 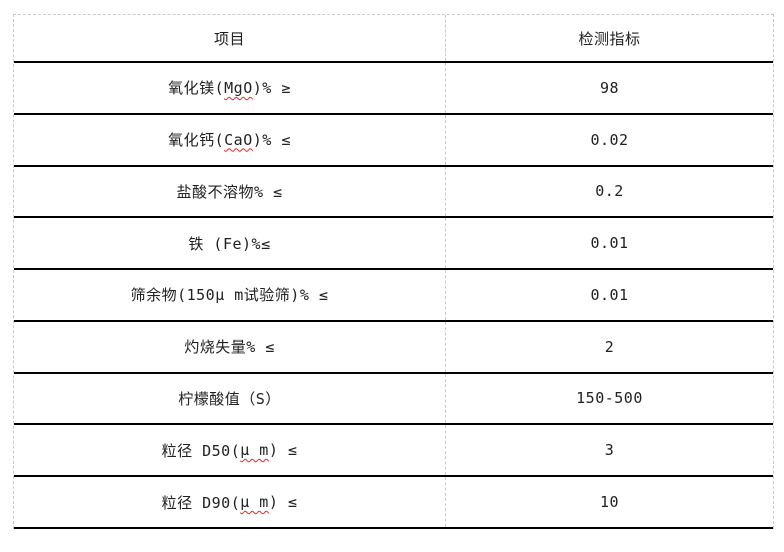 I want to click on value-cell: 98, so click(x=609, y=87).